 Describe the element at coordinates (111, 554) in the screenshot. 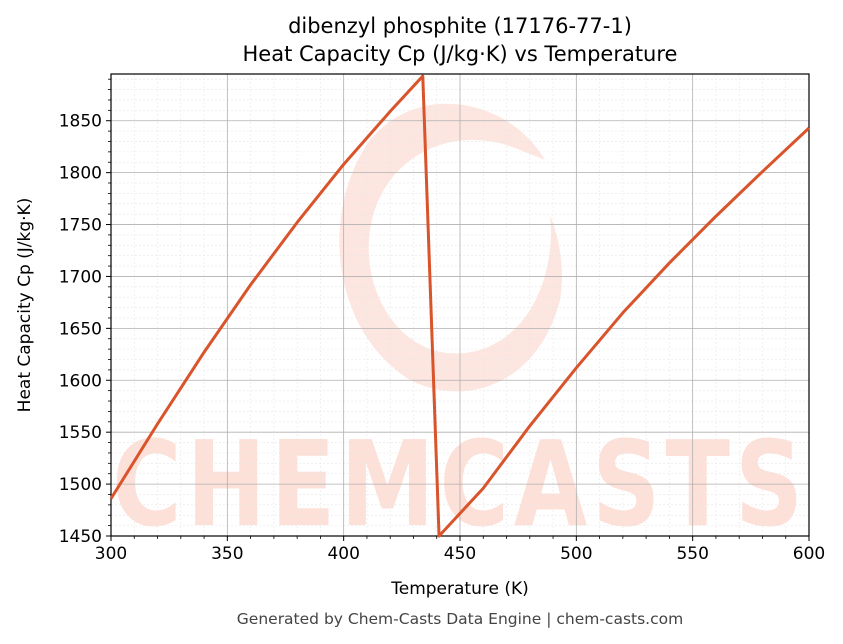

I see `x-tick-label: 300` at that location.